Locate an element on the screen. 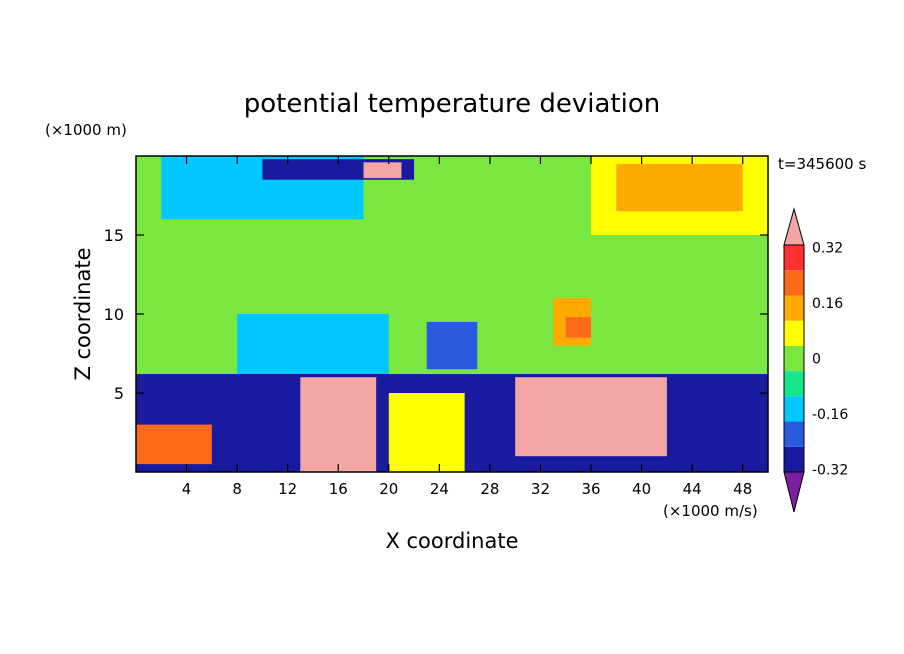  y-unit-label: (×1000 m) is located at coordinates (86, 130).